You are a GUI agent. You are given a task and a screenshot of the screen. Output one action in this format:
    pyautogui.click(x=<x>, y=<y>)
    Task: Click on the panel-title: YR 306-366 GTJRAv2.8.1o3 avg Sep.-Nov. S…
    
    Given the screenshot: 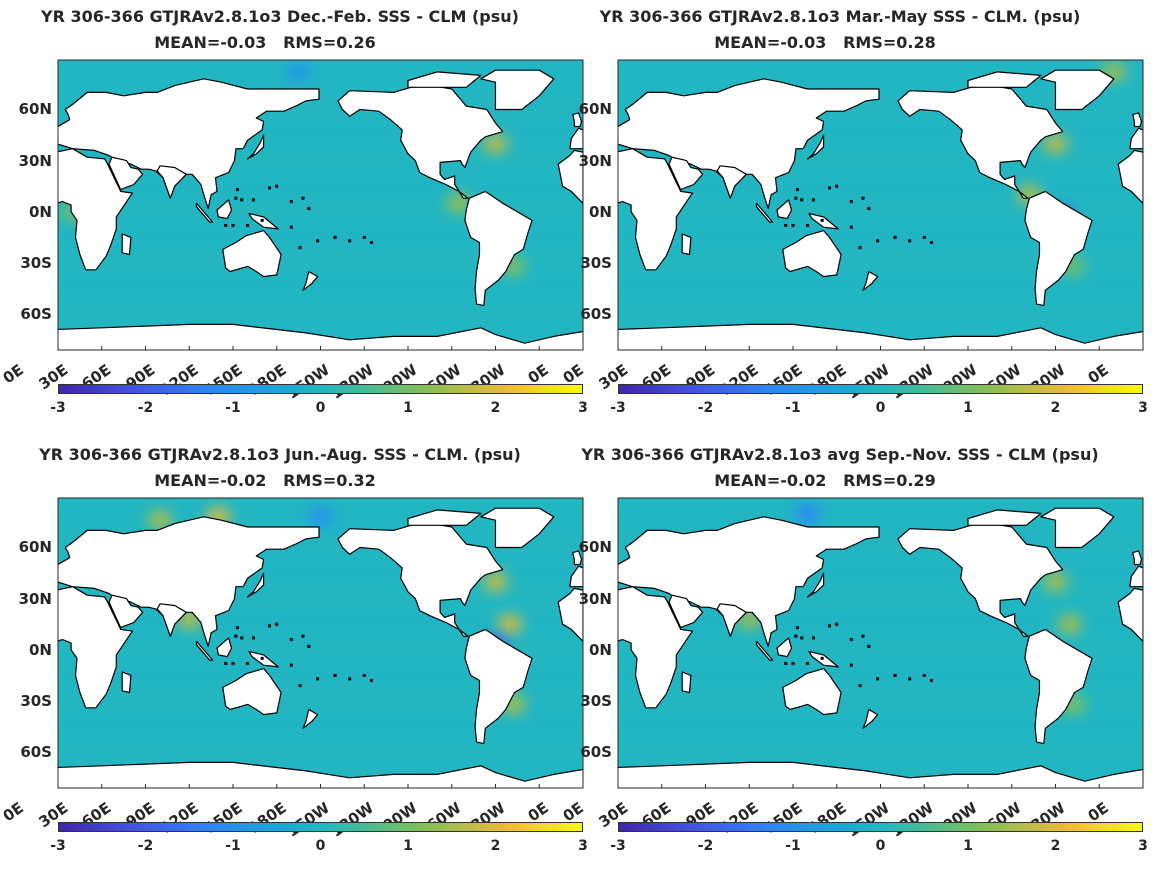 What is the action you would take?
    pyautogui.click(x=840, y=454)
    